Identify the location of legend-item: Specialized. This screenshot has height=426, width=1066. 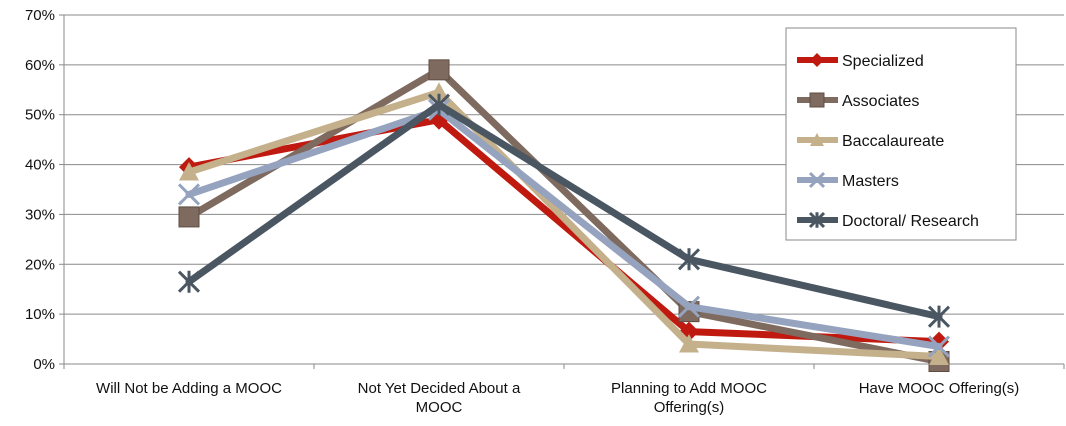
(860, 61).